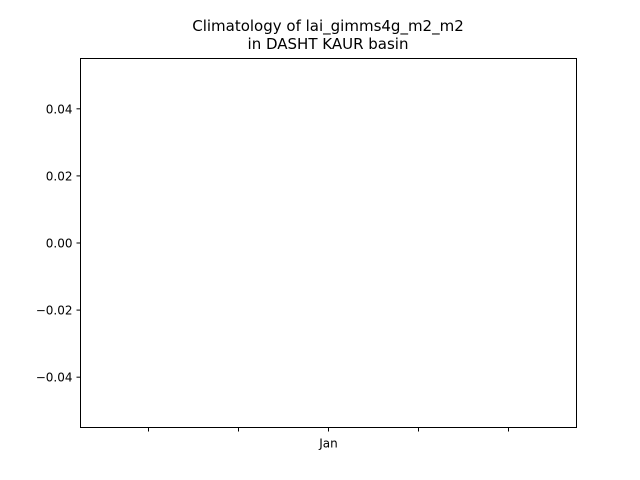 The width and height of the screenshot is (640, 480). Describe the element at coordinates (54, 311) in the screenshot. I see `y-tick-label: −0.02` at that location.